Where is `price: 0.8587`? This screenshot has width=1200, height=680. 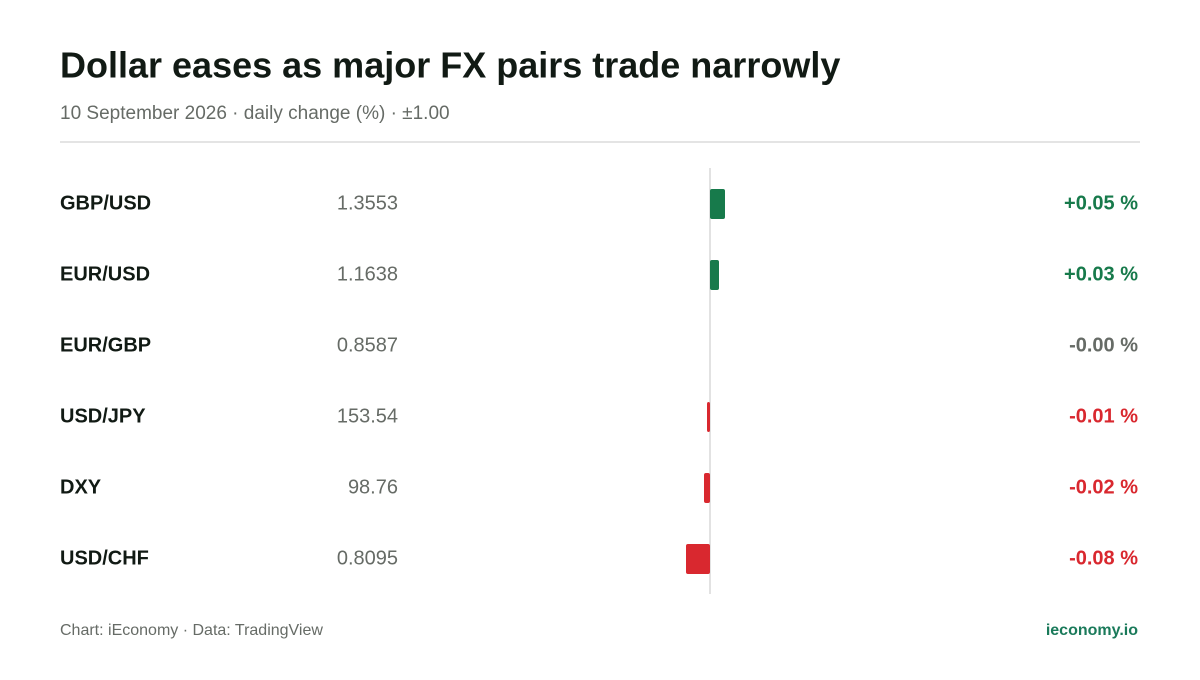 price: 0.8587 is located at coordinates (367, 345).